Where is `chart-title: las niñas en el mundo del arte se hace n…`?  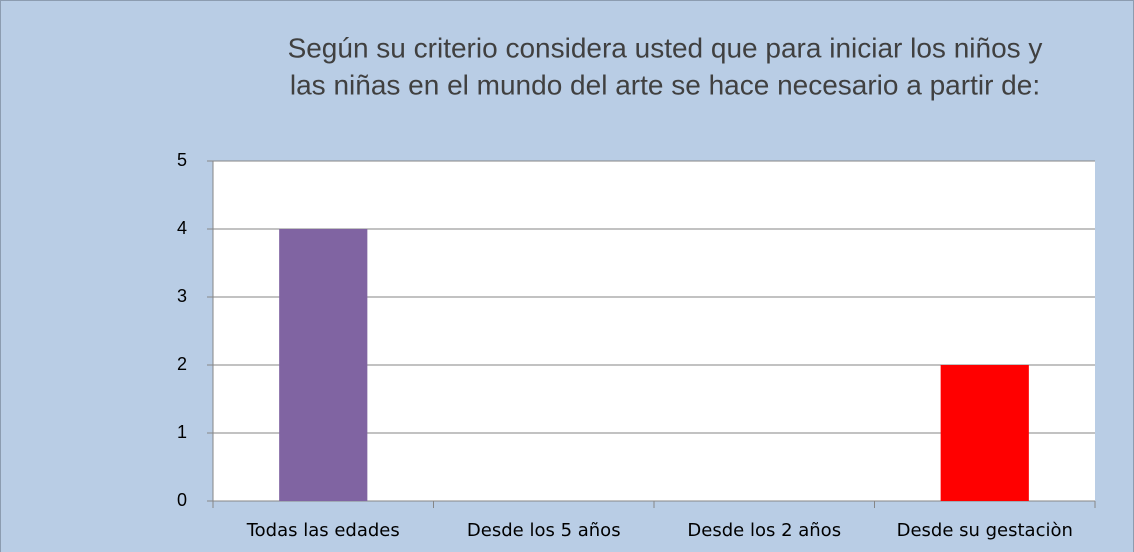
chart-title: las niñas en el mundo del arte se hace n… is located at coordinates (665, 84).